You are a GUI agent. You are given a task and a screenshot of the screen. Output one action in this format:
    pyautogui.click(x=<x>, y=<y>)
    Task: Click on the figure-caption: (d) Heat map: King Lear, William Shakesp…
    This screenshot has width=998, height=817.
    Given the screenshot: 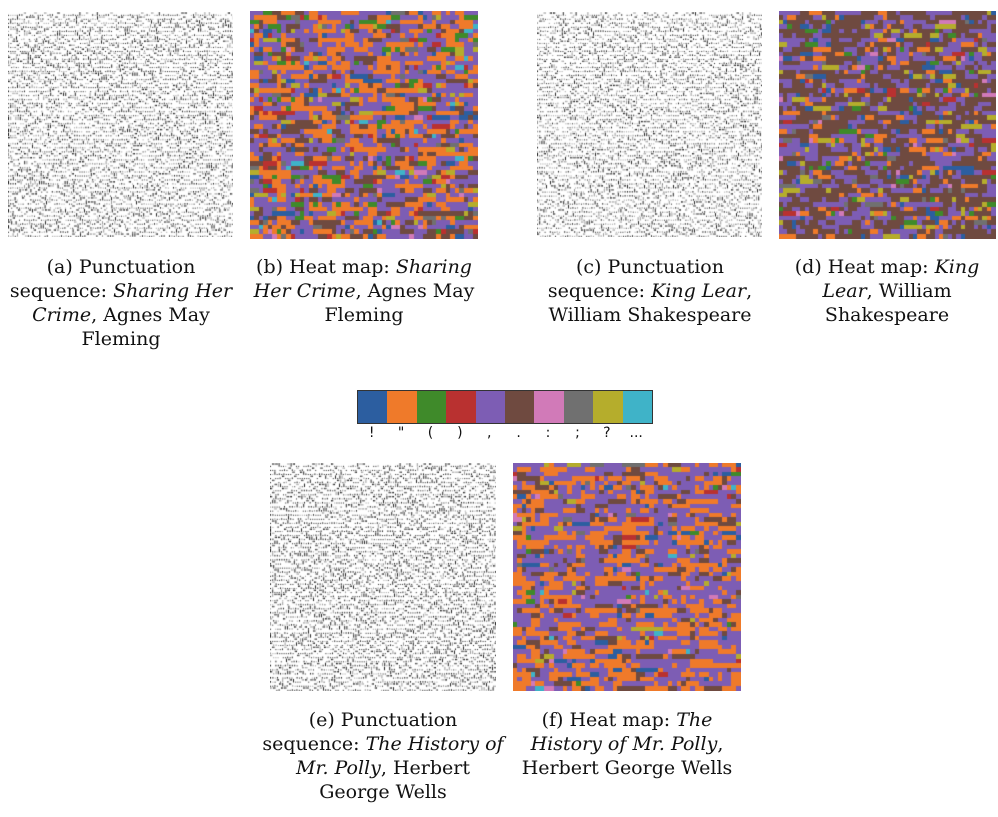 What is the action you would take?
    pyautogui.click(x=887, y=291)
    